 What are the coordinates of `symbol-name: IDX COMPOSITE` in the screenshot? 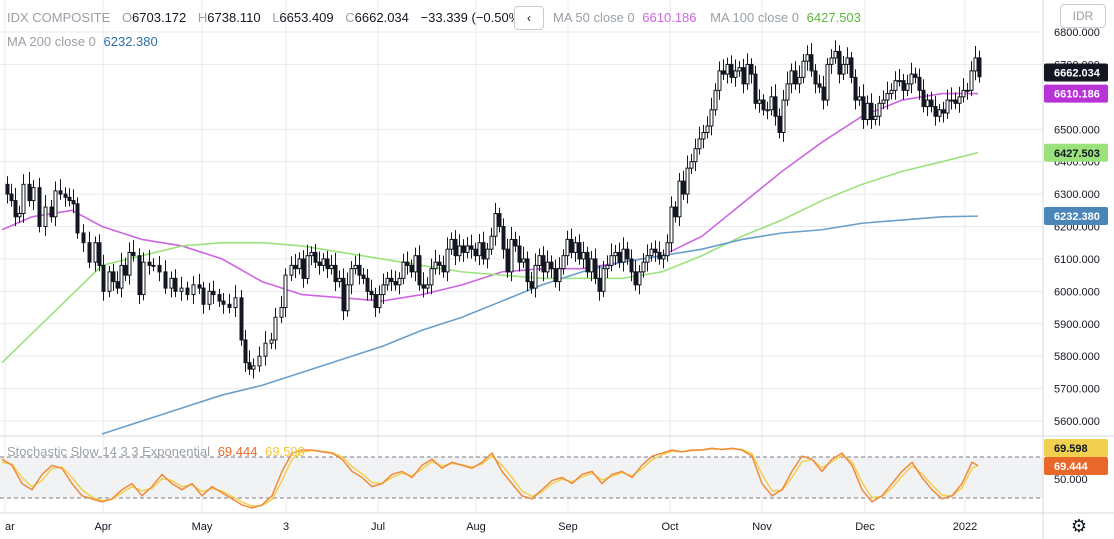 It's located at (59, 17).